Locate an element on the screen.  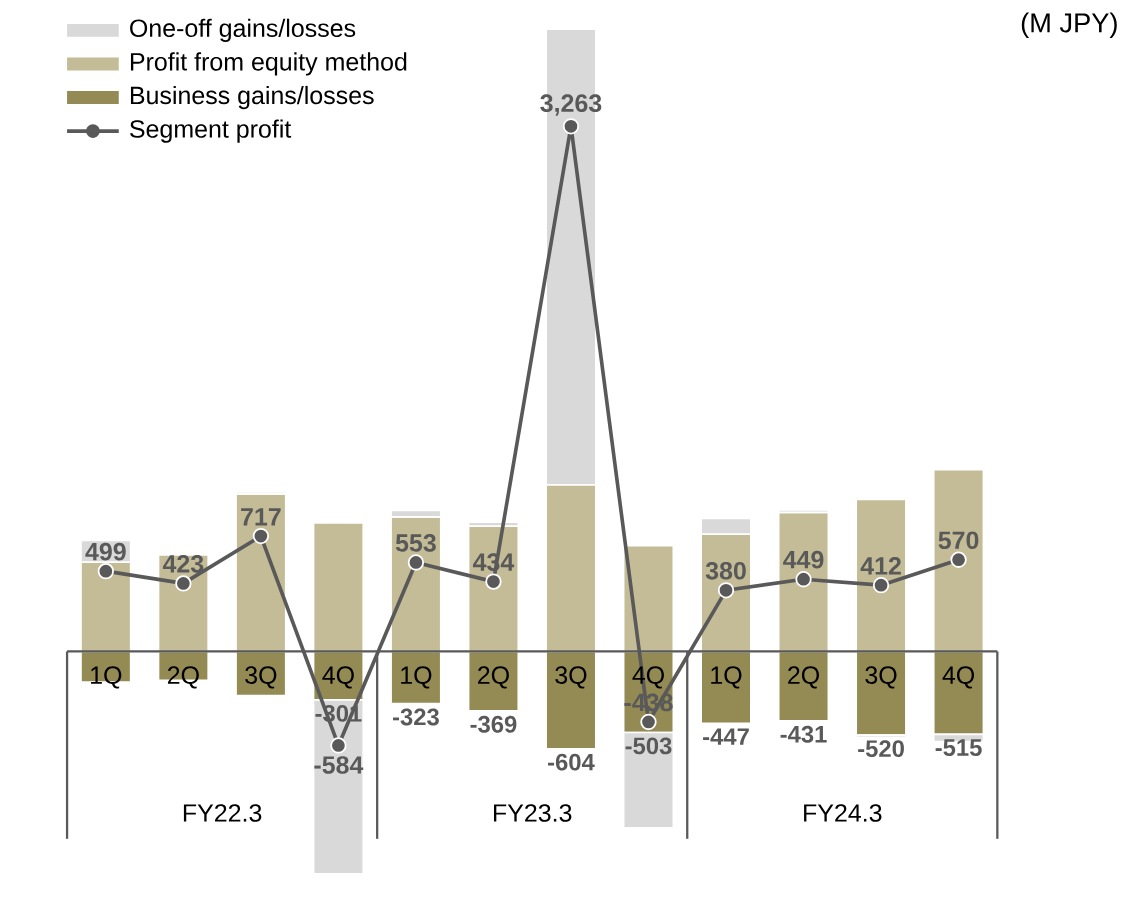
data-label: -515 is located at coordinates (958, 748).